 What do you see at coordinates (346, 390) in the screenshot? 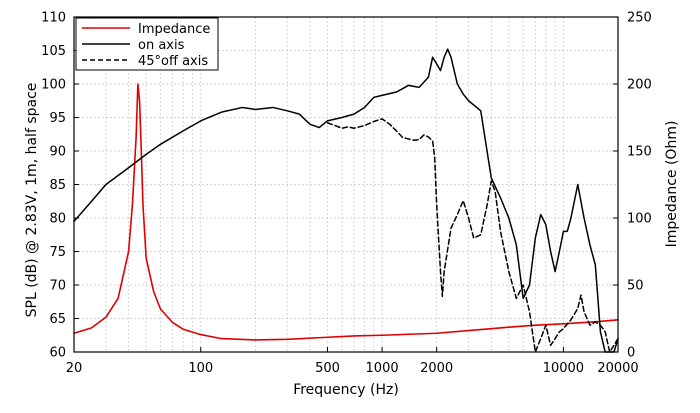
I see `x-axis-title: Frequency (Hz)` at bounding box center [346, 390].